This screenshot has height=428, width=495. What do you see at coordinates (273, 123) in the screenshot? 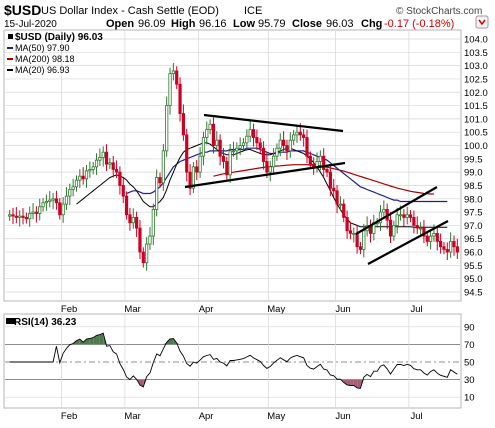
I see `triangle-upper-trendline` at bounding box center [273, 123].